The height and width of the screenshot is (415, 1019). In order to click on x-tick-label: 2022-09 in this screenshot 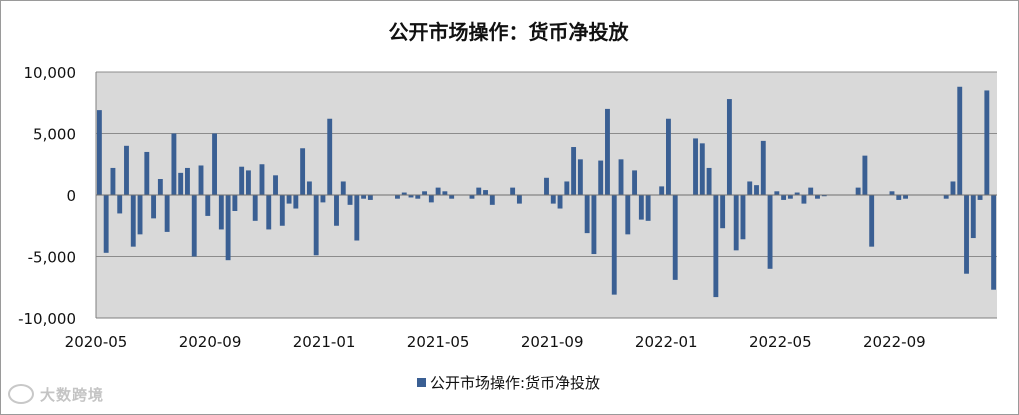, I will do `click(894, 342)`.